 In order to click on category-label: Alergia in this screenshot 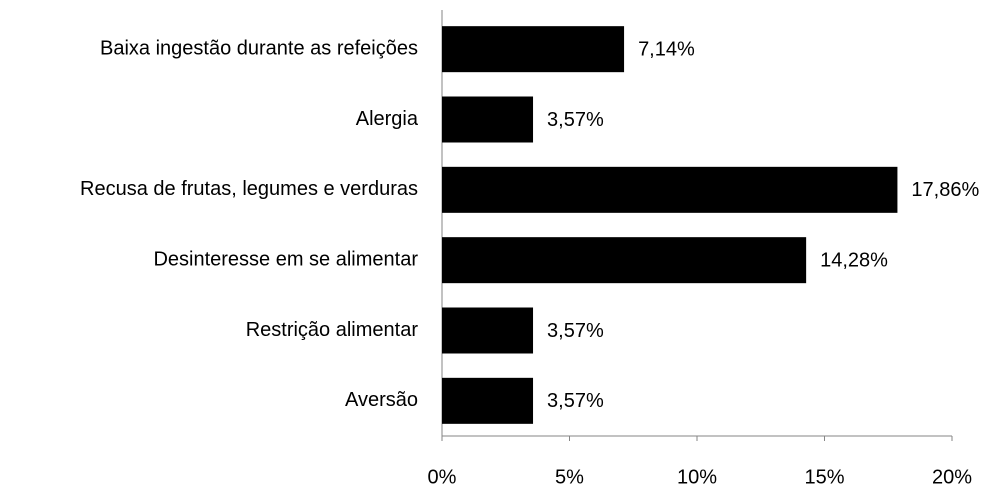, I will do `click(387, 119)`.